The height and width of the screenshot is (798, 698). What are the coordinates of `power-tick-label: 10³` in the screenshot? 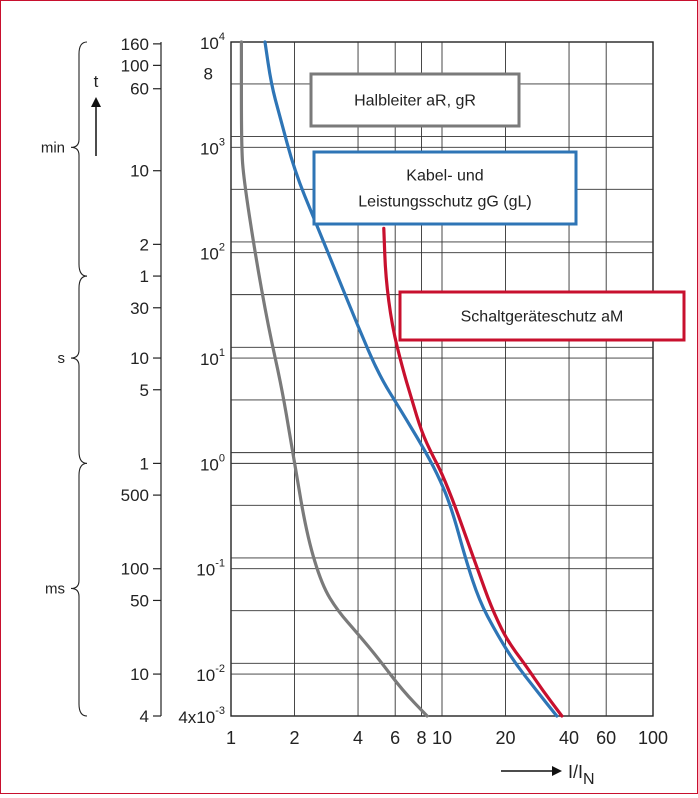 It's located at (212, 147).